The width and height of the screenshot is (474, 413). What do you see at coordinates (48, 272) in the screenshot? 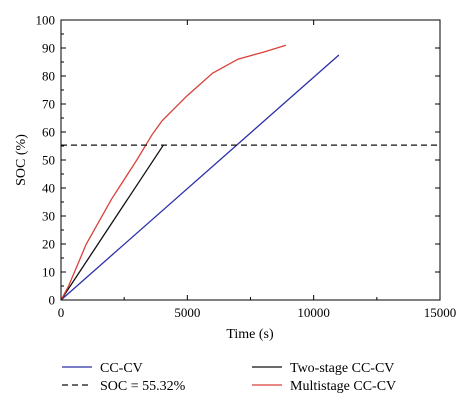
I see `y-tick-label-1: 10` at bounding box center [48, 272].